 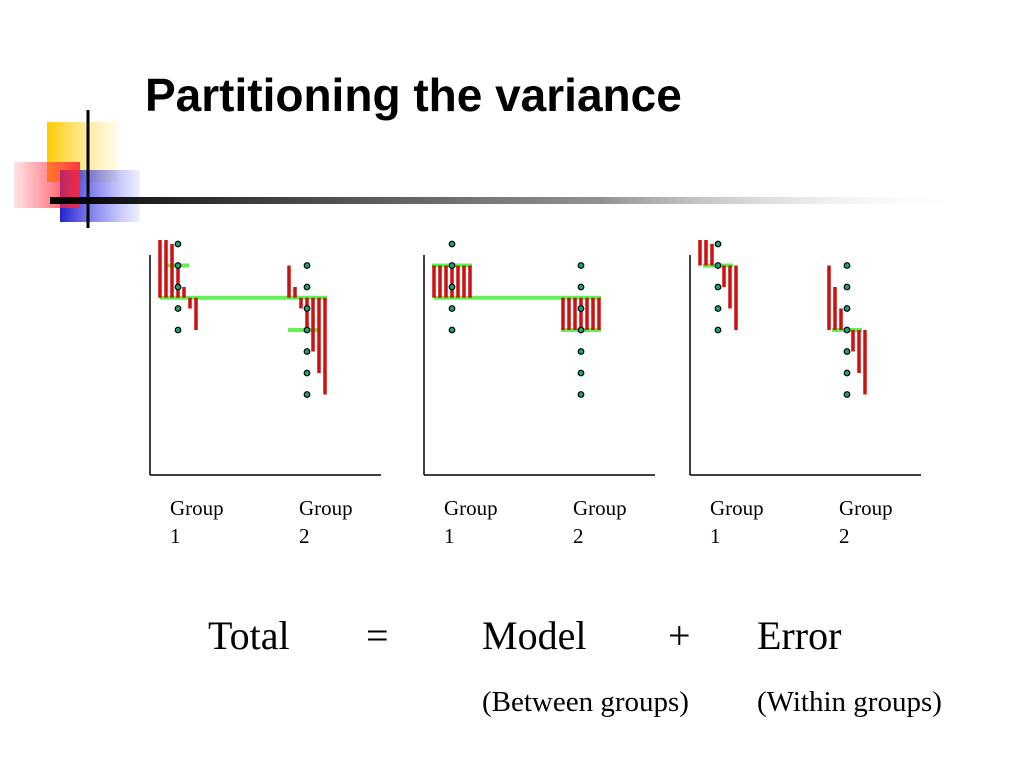 What do you see at coordinates (510, 200) in the screenshot?
I see `divider-line` at bounding box center [510, 200].